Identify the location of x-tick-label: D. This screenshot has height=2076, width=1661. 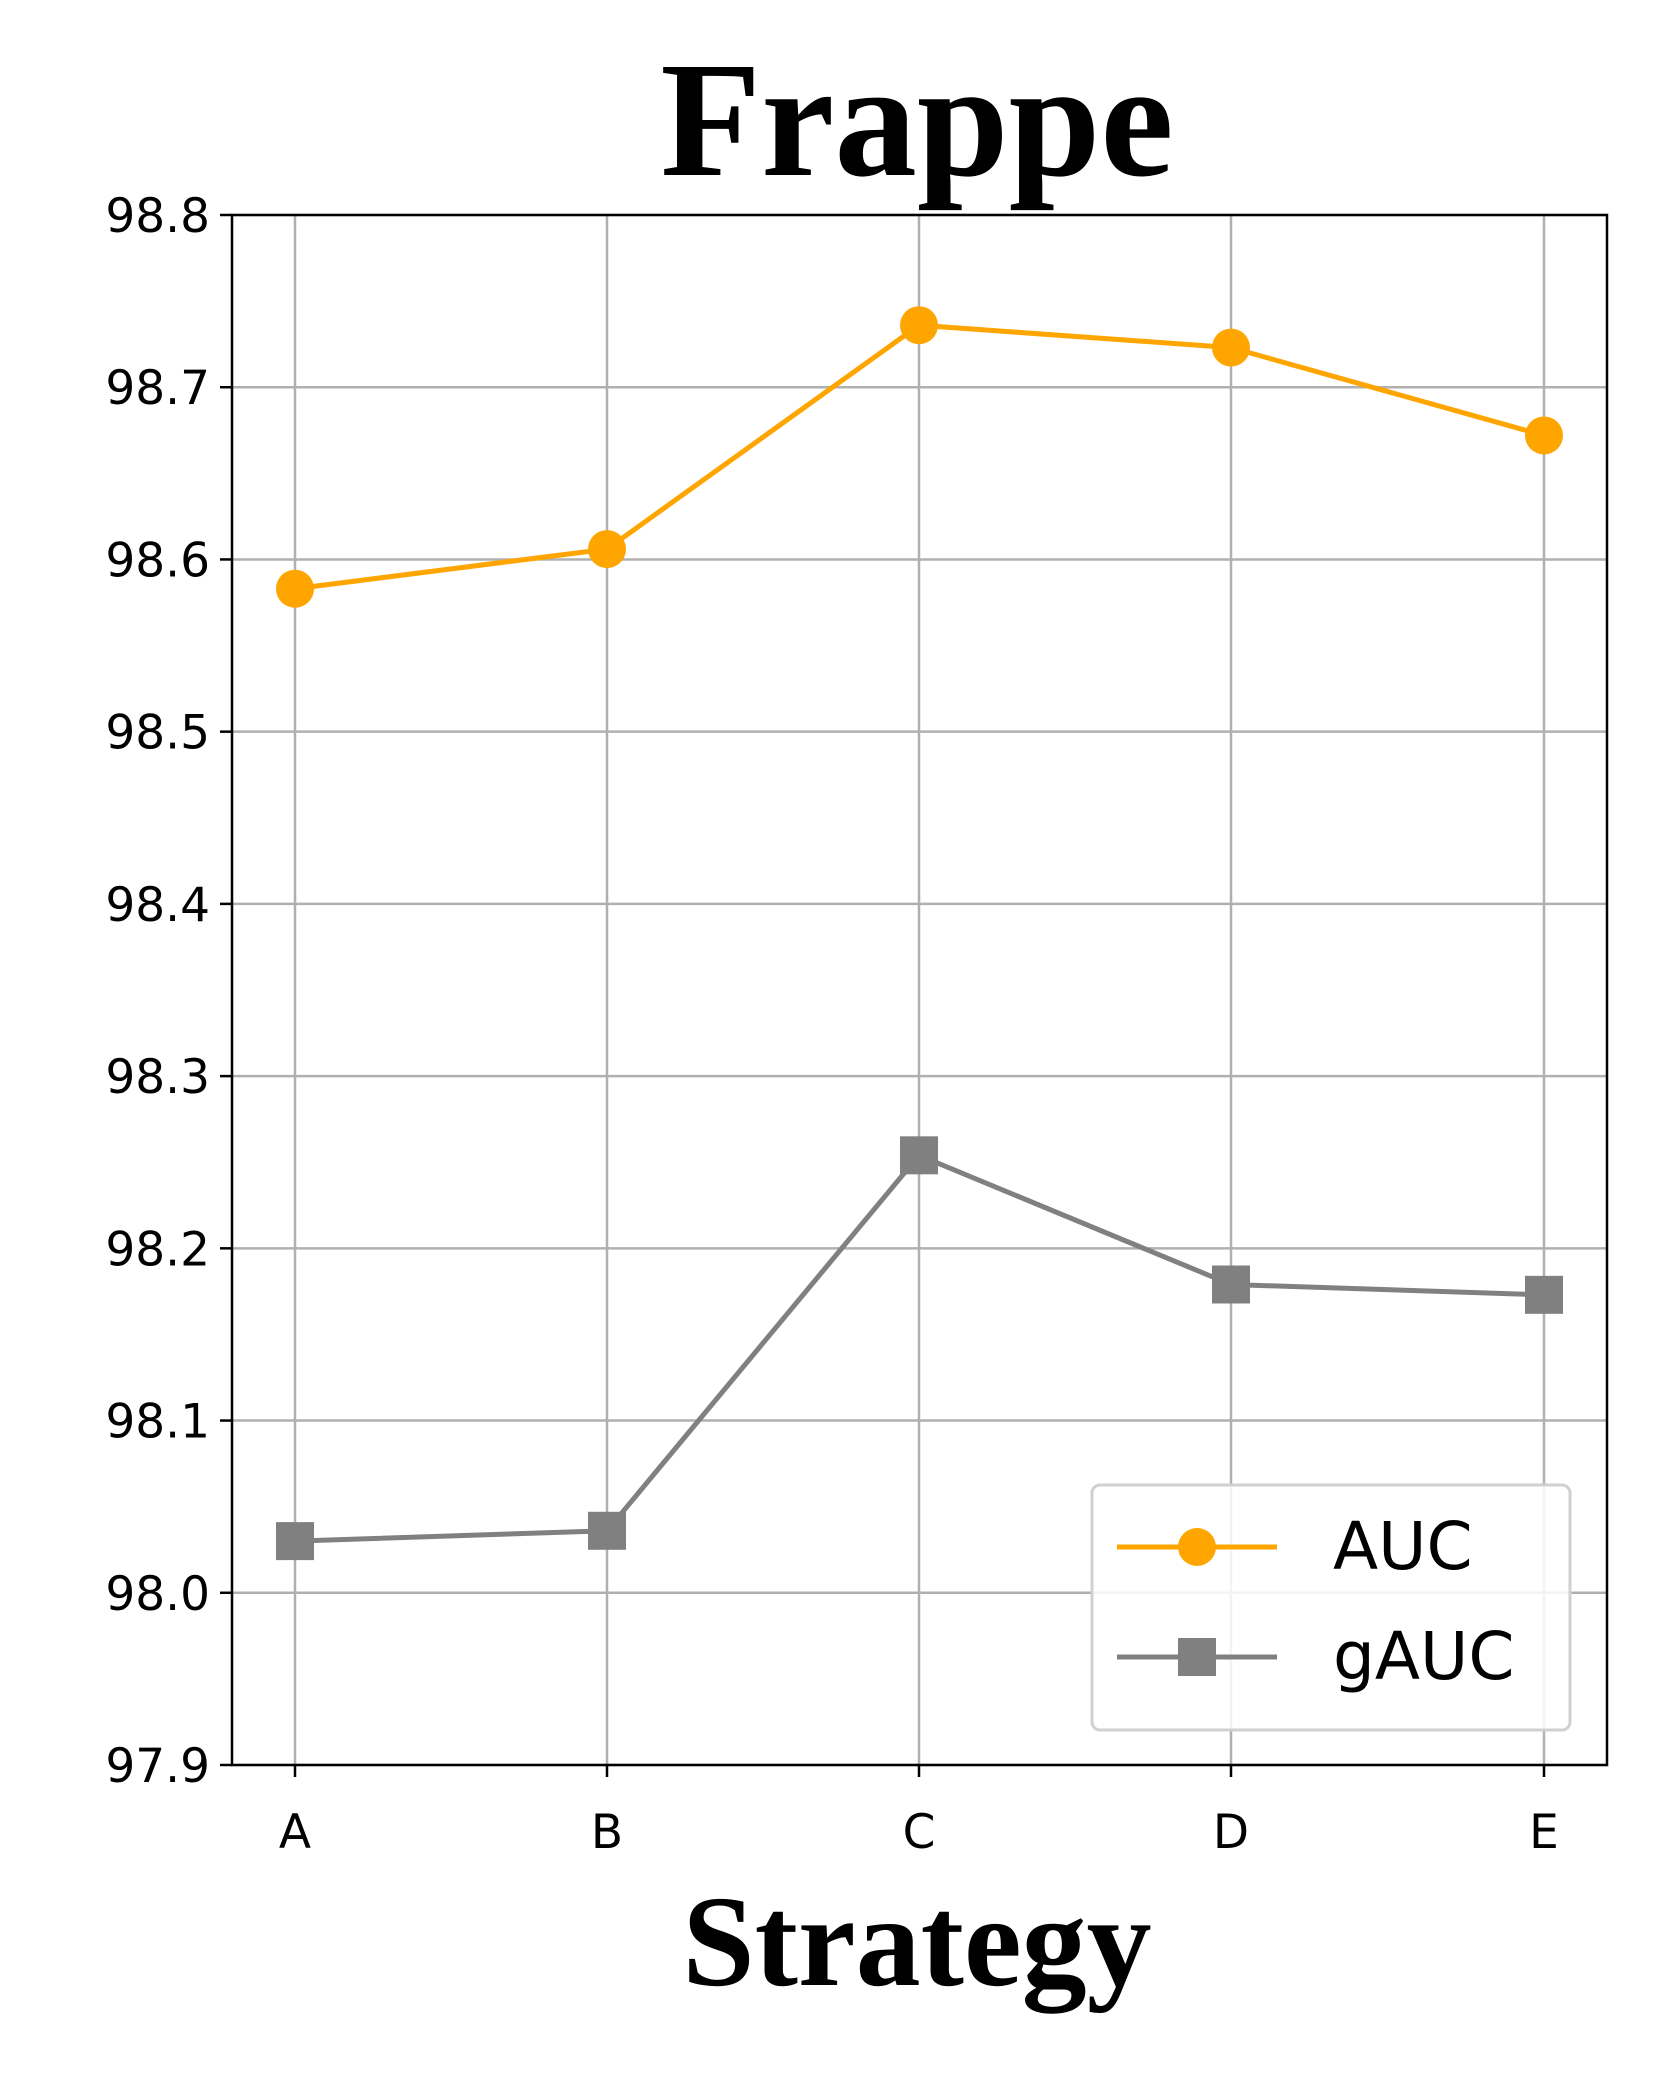
(1231, 1832).